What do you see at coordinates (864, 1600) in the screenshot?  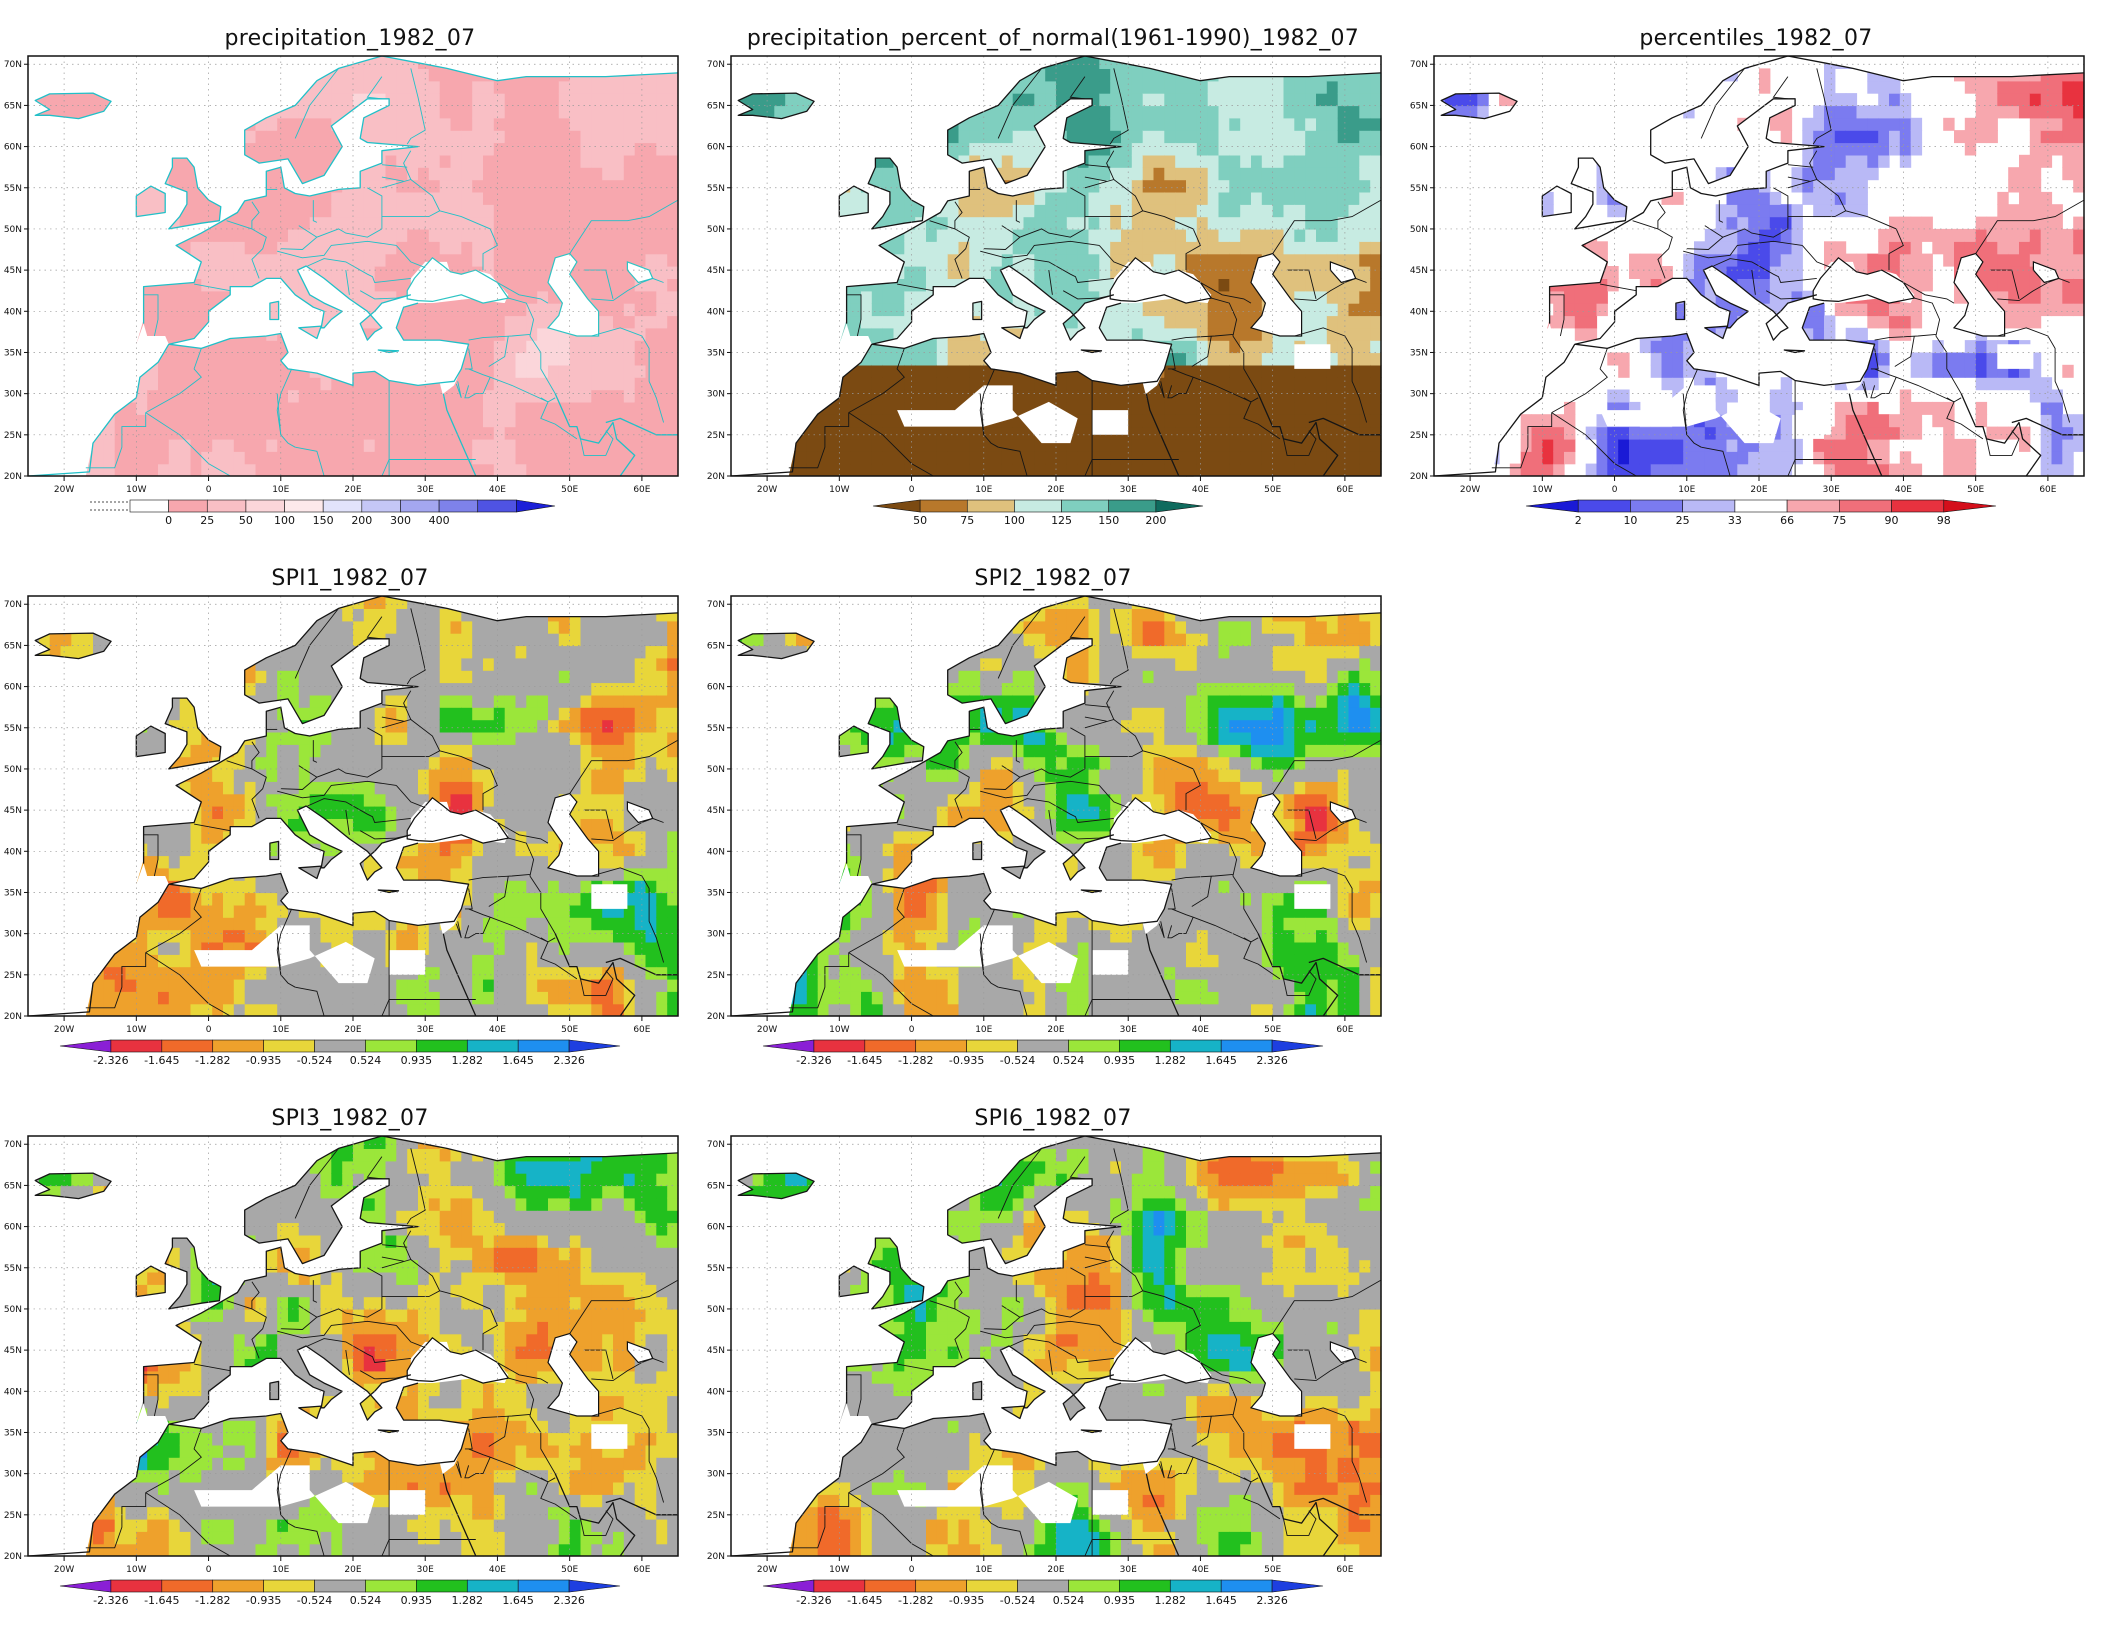 I see `colorbar-label: -1.645` at bounding box center [864, 1600].